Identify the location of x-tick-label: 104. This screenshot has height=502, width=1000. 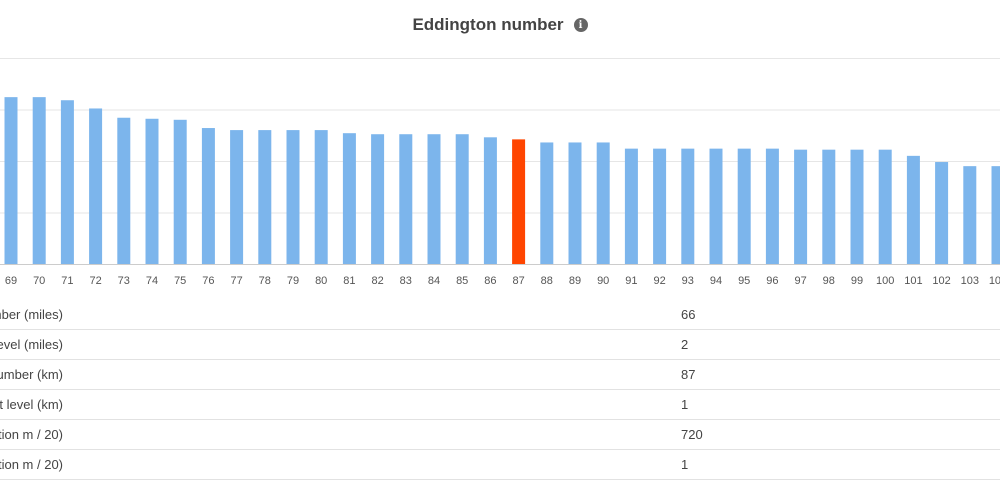
(994, 281).